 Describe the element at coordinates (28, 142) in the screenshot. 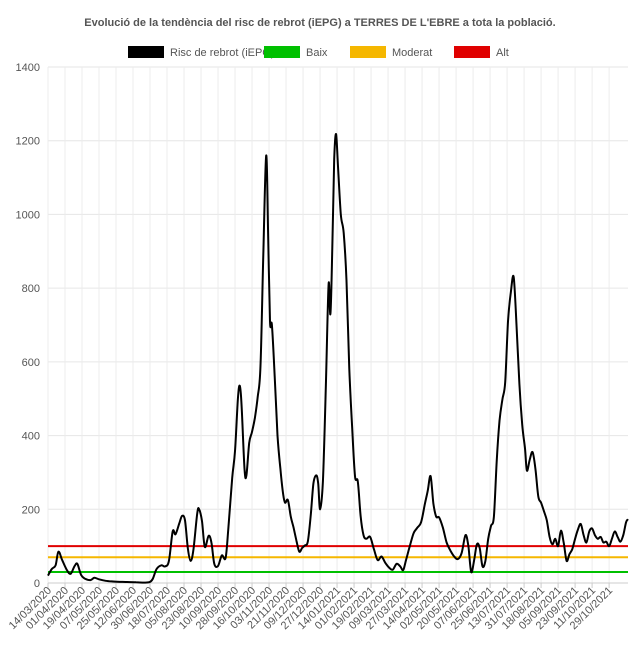

I see `y-tick-label: 1200` at that location.